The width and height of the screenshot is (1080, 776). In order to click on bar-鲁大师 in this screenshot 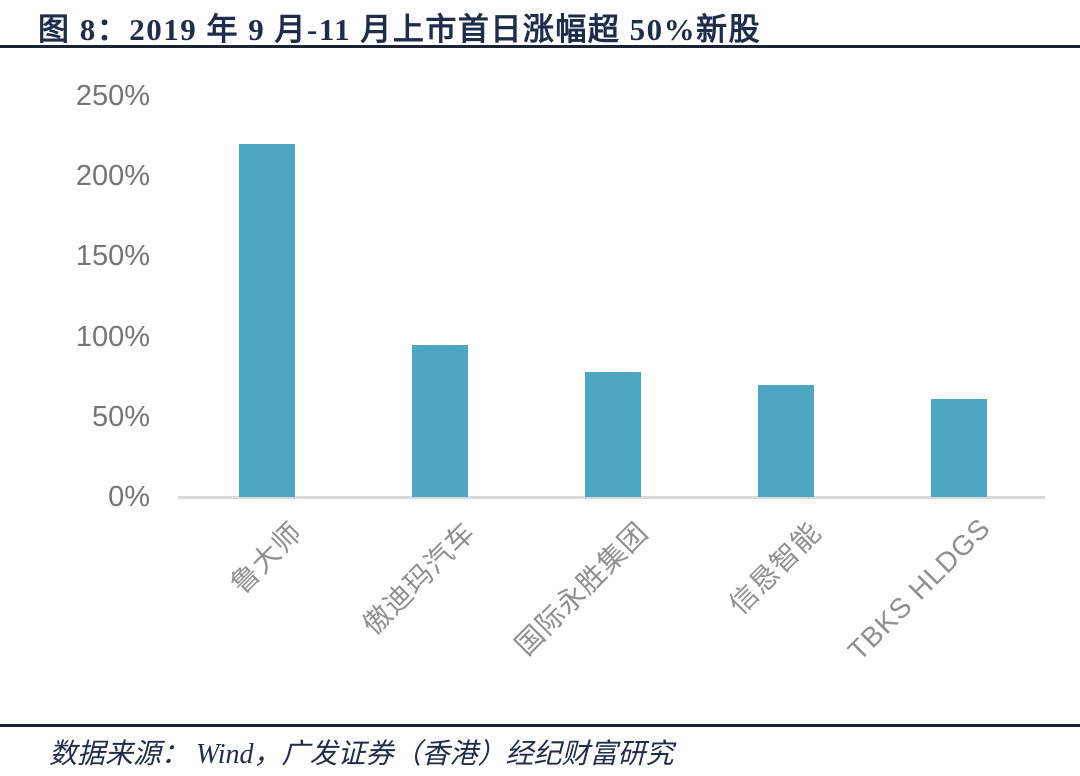, I will do `click(266, 320)`.